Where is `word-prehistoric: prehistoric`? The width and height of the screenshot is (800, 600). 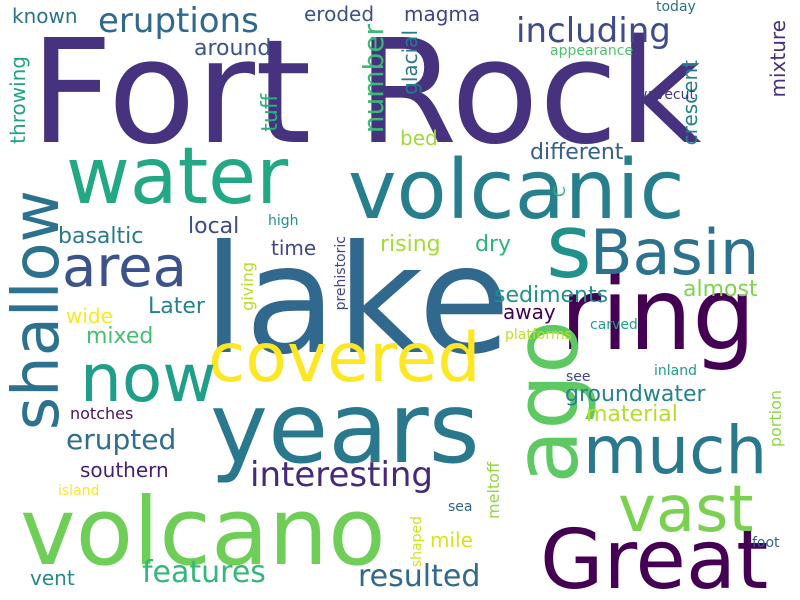
word-prehistoric: prehistoric is located at coordinates (341, 273).